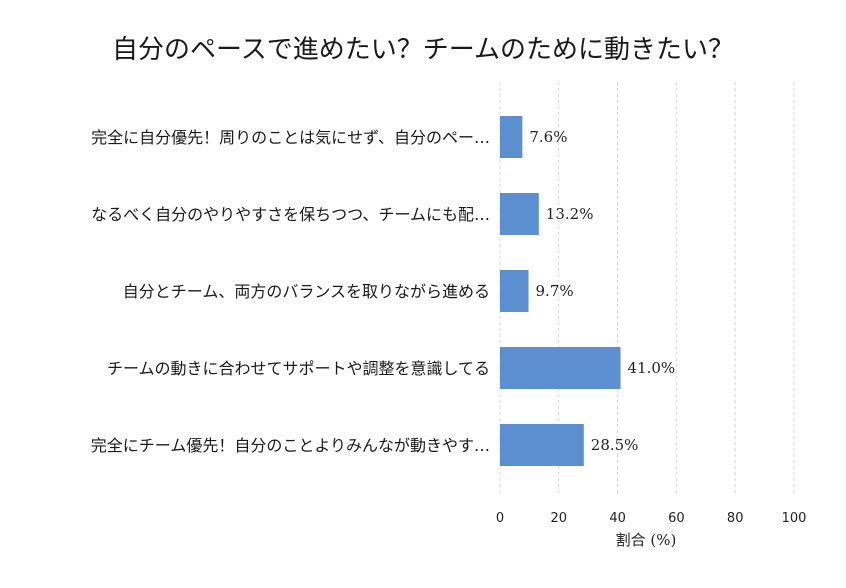 This screenshot has width=846, height=588. I want to click on x-tick-label: 40, so click(617, 518).